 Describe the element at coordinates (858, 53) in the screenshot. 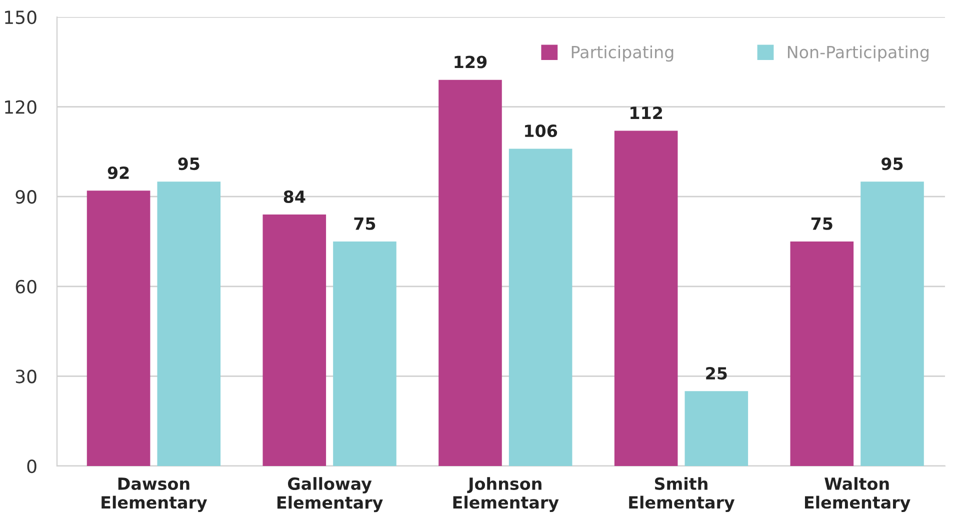

I see `legend-label: Non-Participating` at that location.